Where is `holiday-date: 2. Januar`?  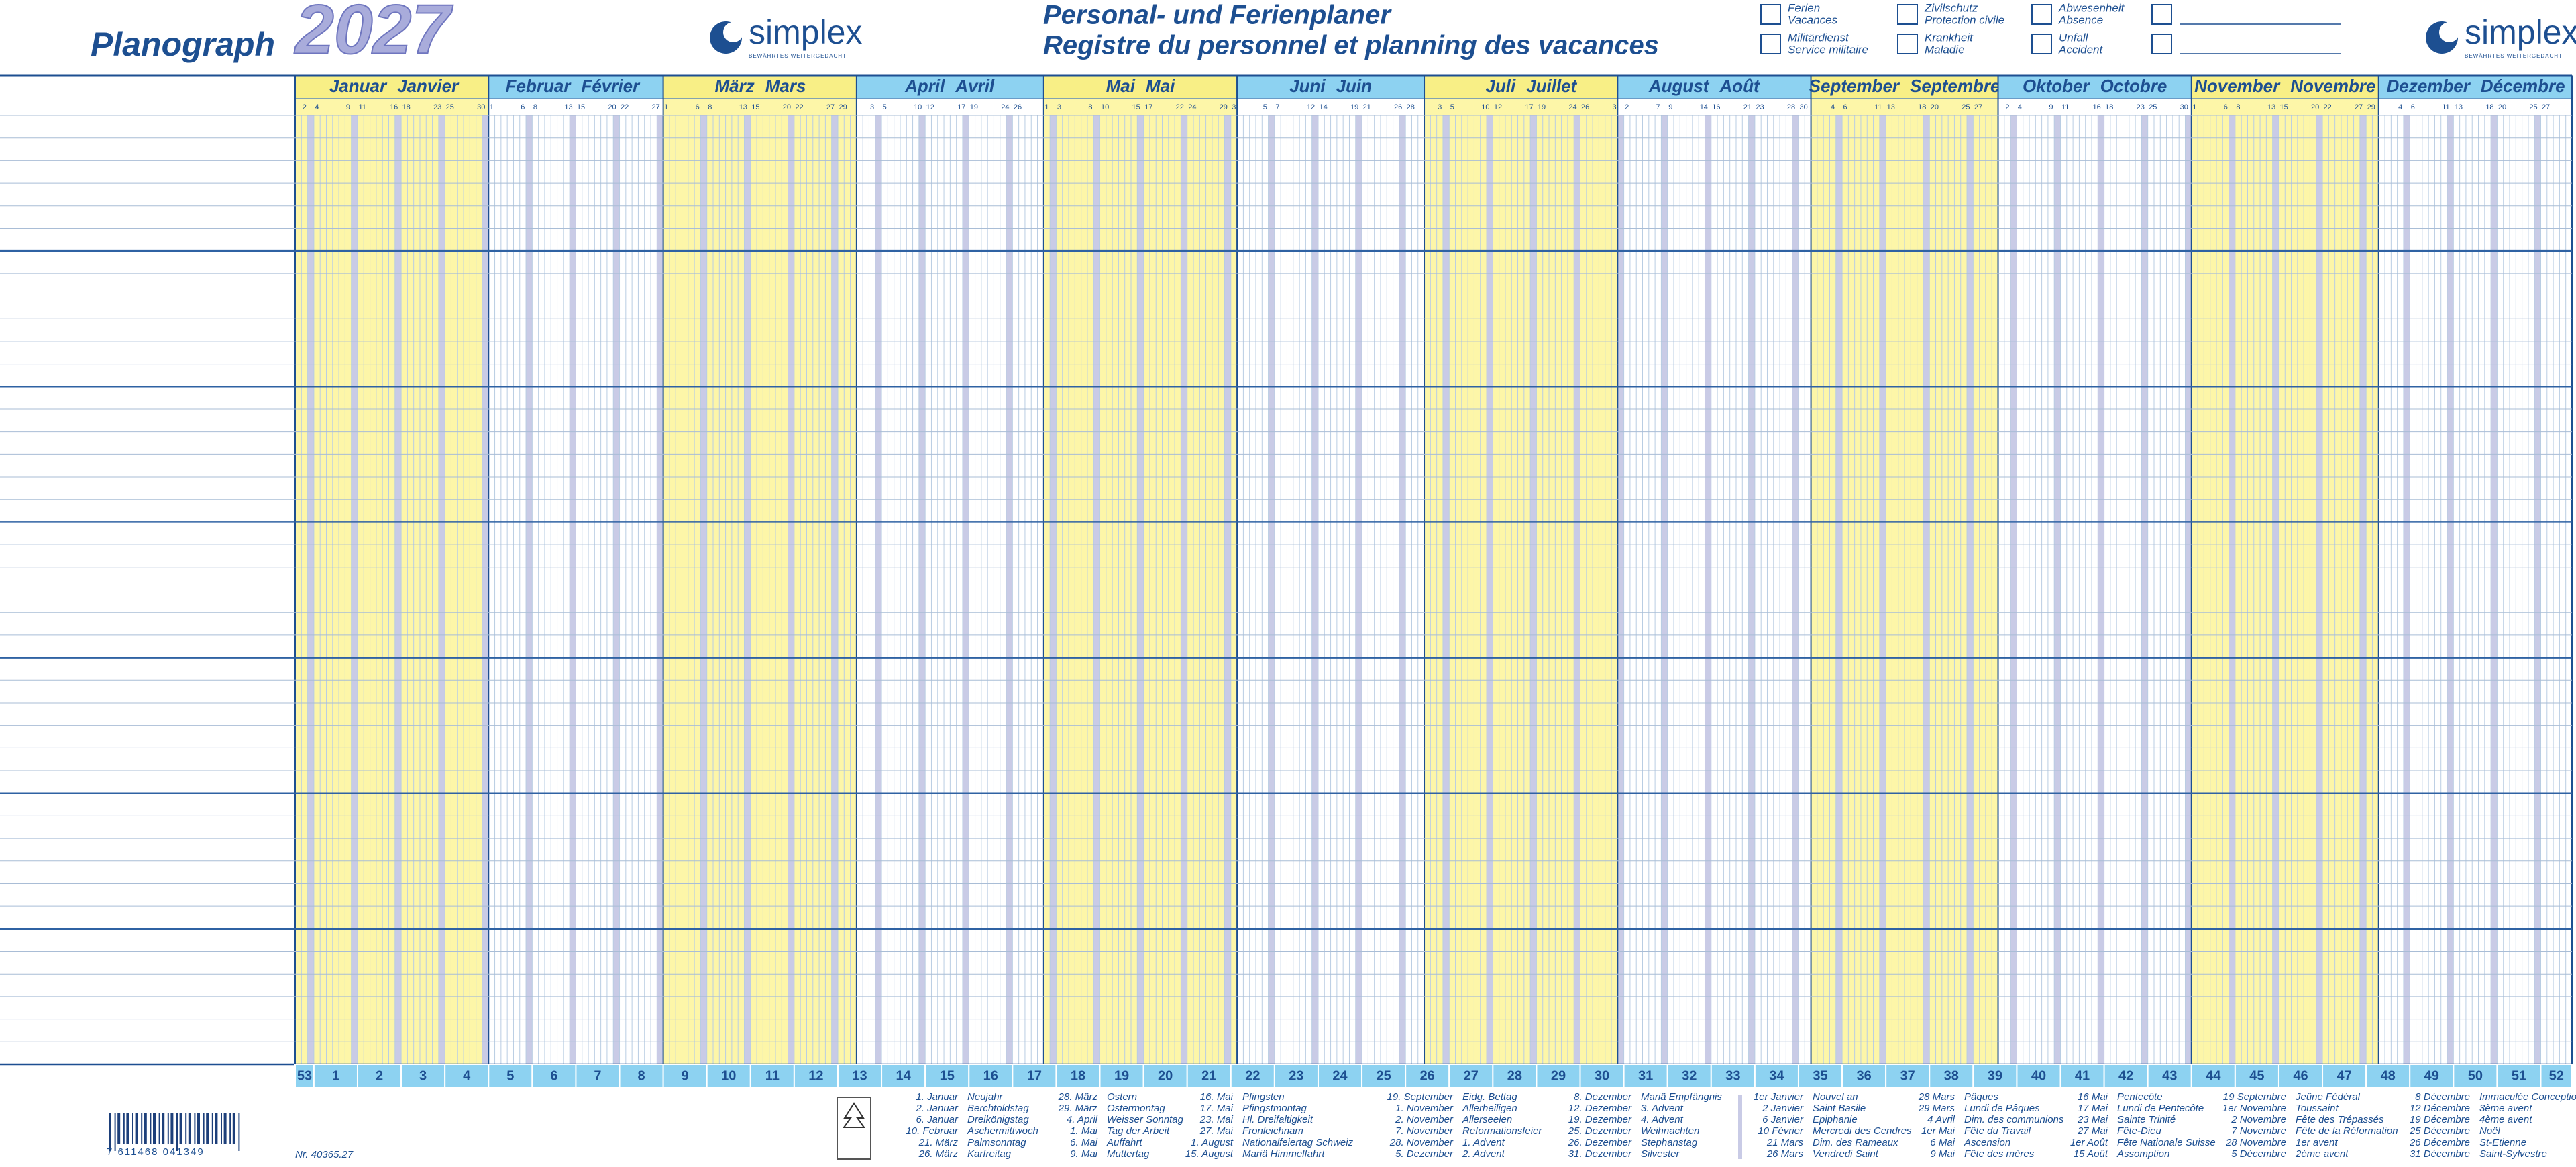 holiday-date: 2. Januar is located at coordinates (937, 1108).